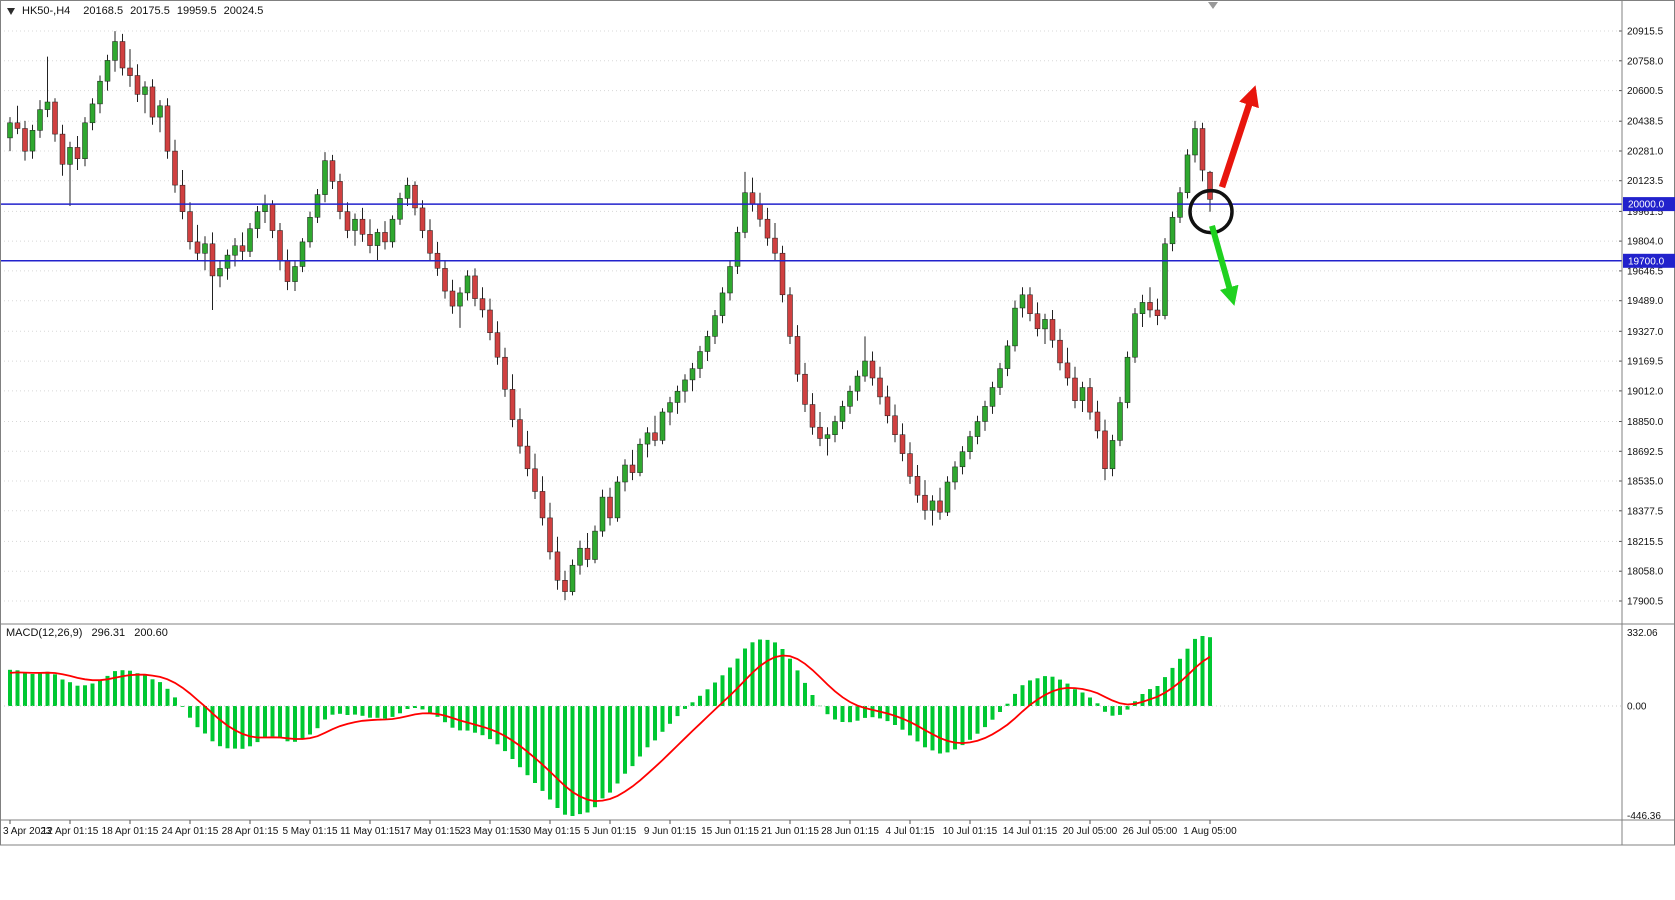 The width and height of the screenshot is (1675, 900). Describe the element at coordinates (1645, 242) in the screenshot. I see `svg-text: 19804.0` at that location.